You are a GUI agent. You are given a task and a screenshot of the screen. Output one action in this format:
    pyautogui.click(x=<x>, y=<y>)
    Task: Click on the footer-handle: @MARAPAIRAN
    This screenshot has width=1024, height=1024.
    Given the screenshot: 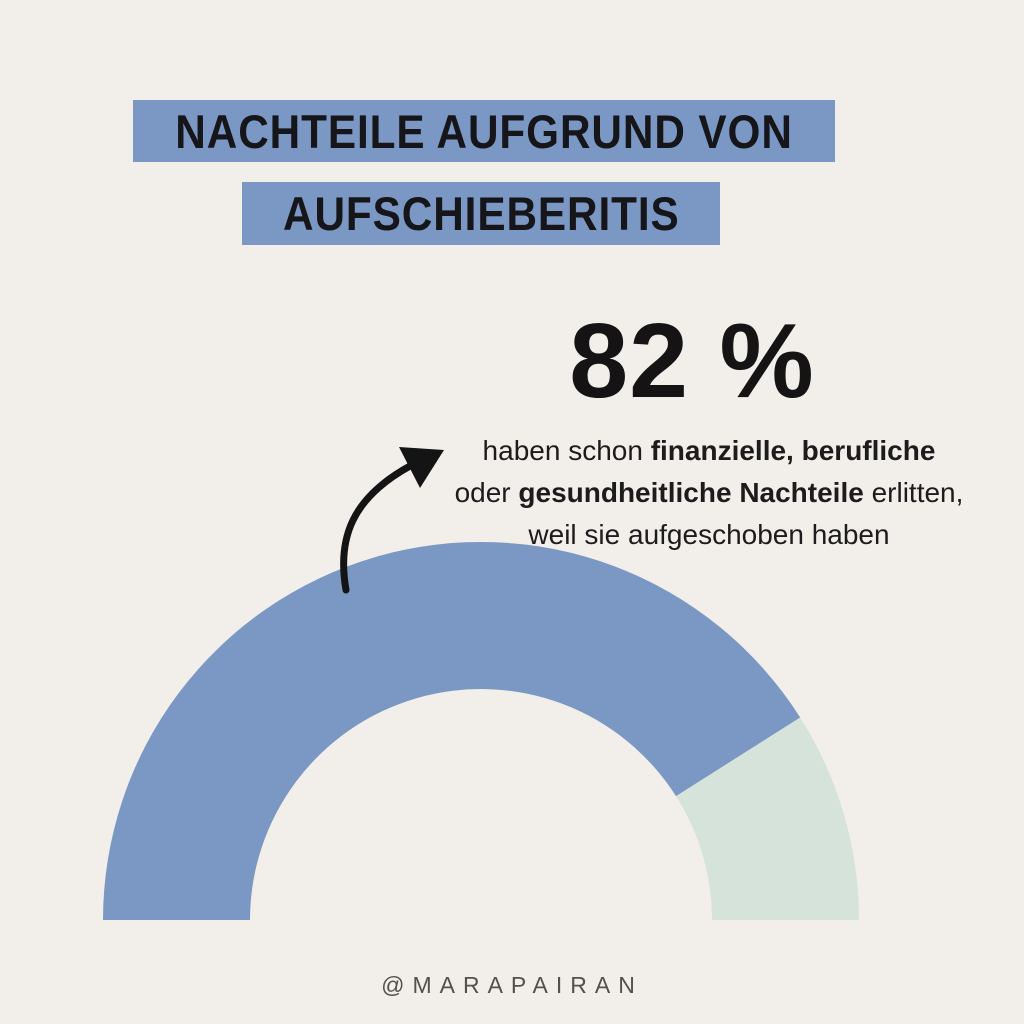 What is the action you would take?
    pyautogui.click(x=512, y=985)
    